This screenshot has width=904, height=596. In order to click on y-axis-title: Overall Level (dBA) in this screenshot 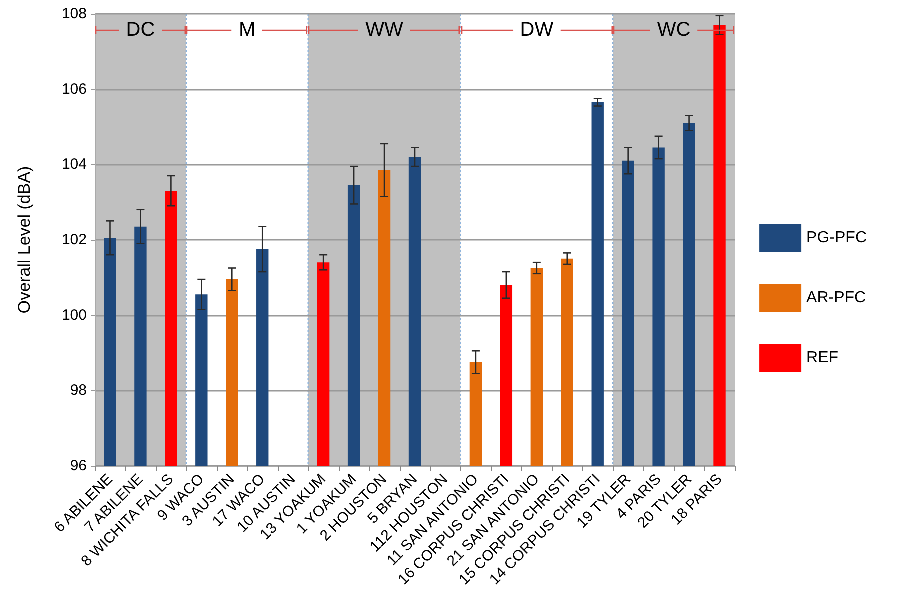, I will do `click(24, 240)`.